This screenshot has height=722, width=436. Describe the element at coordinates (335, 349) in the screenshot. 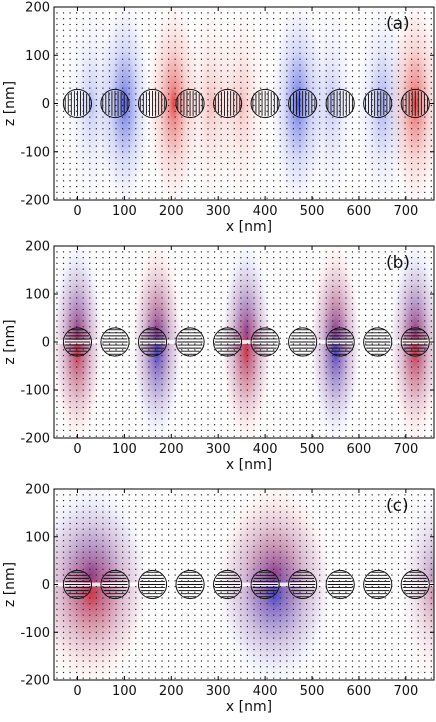

I see `field-lobe` at that location.